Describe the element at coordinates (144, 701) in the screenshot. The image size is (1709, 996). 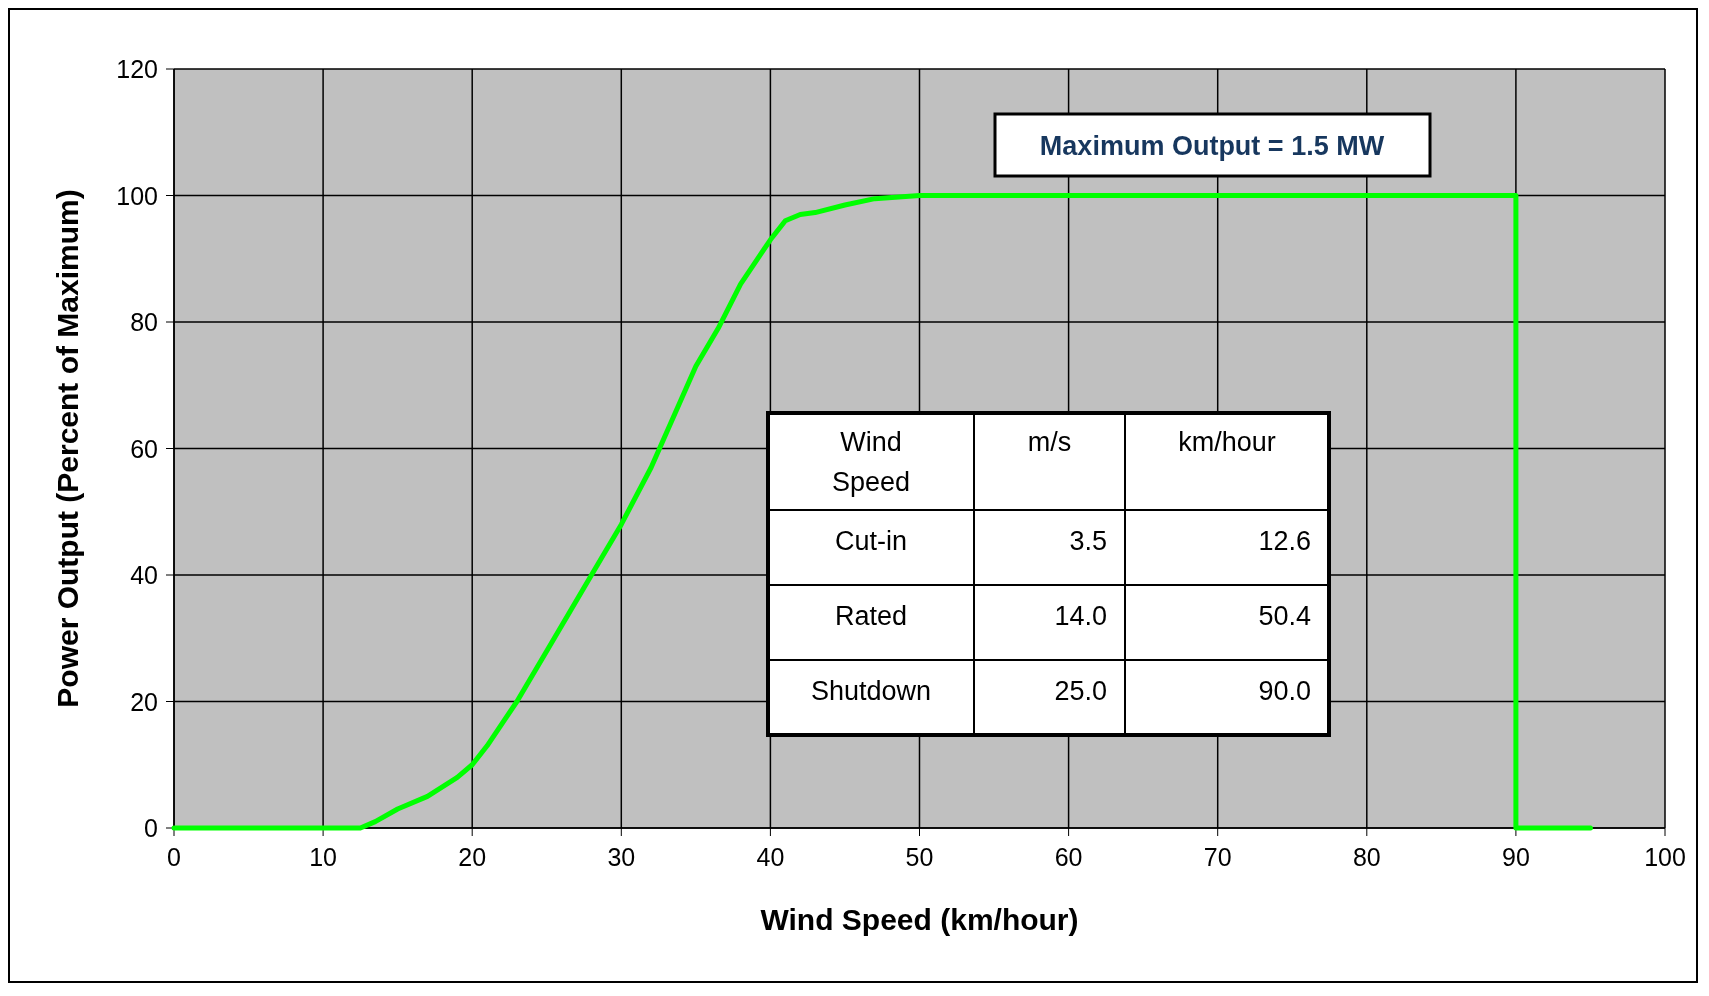
I see `y-tick-label: 20` at that location.